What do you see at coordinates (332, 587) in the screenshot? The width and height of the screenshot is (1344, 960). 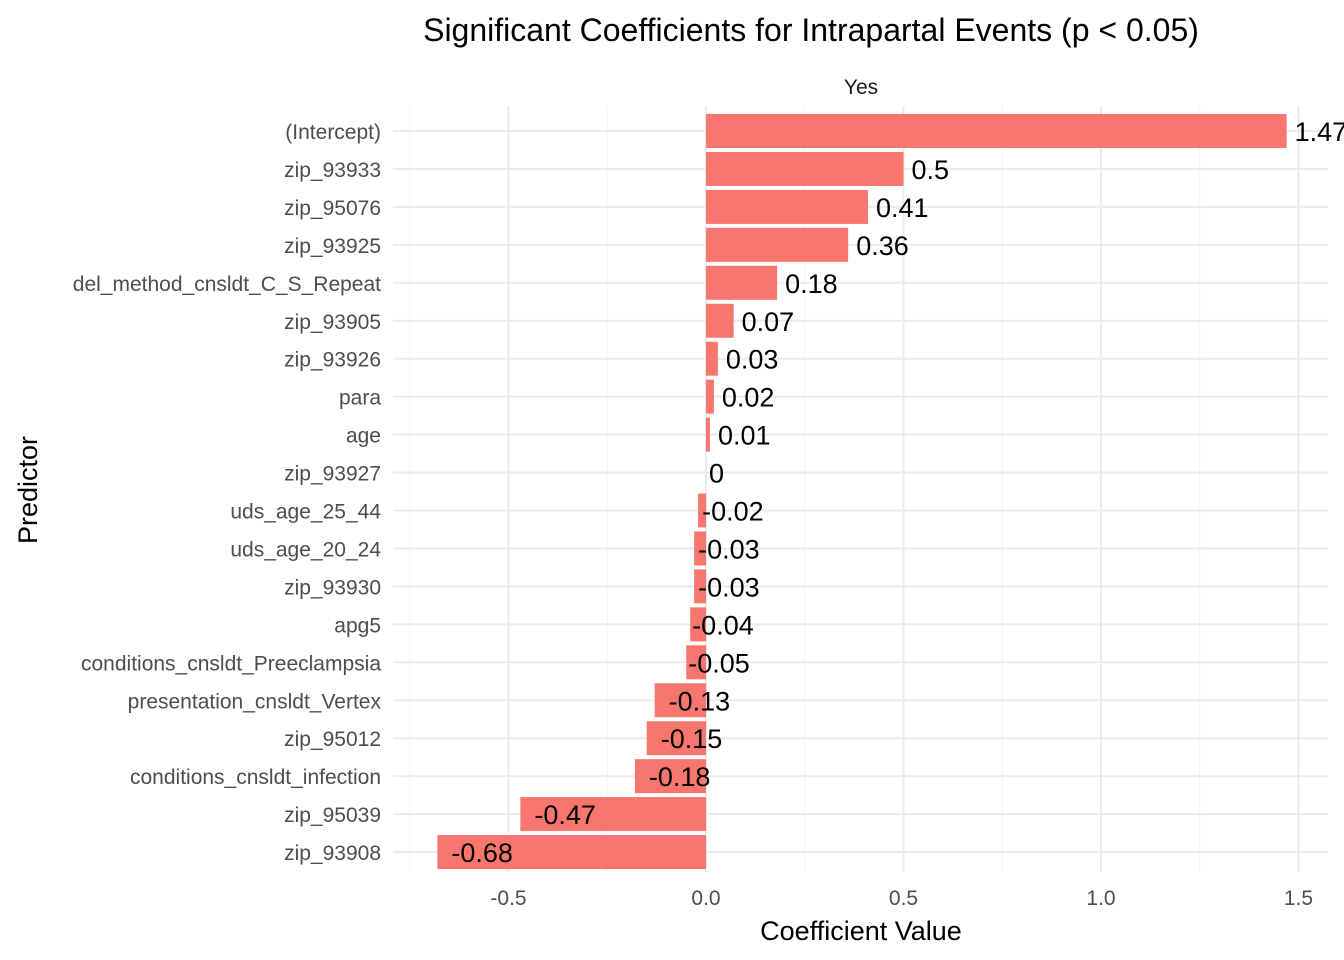 I see `y-tick-label: zip_93930` at bounding box center [332, 587].